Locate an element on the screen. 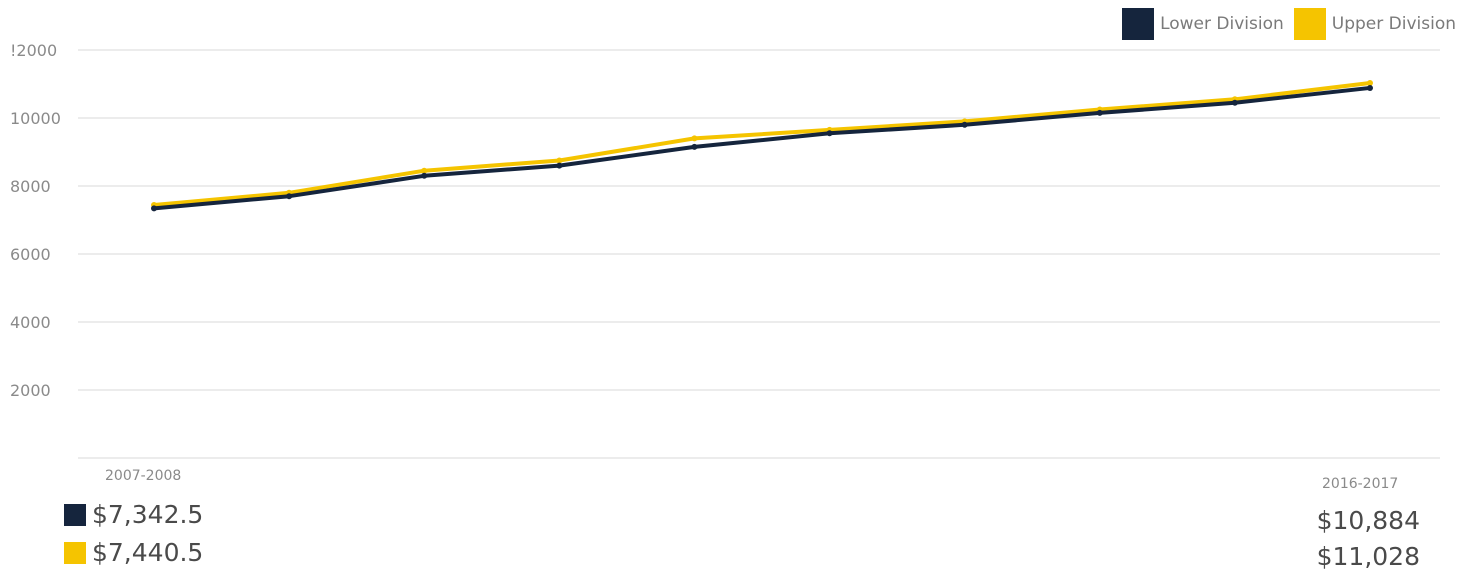 This screenshot has height=576, width=1470. legend-item-upper-division: Upper Division is located at coordinates (1374, 24).